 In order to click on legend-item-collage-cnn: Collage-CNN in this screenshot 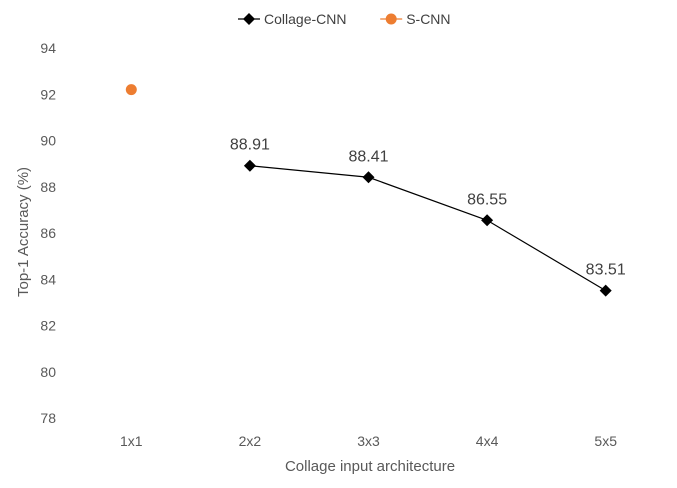, I will do `click(292, 19)`.